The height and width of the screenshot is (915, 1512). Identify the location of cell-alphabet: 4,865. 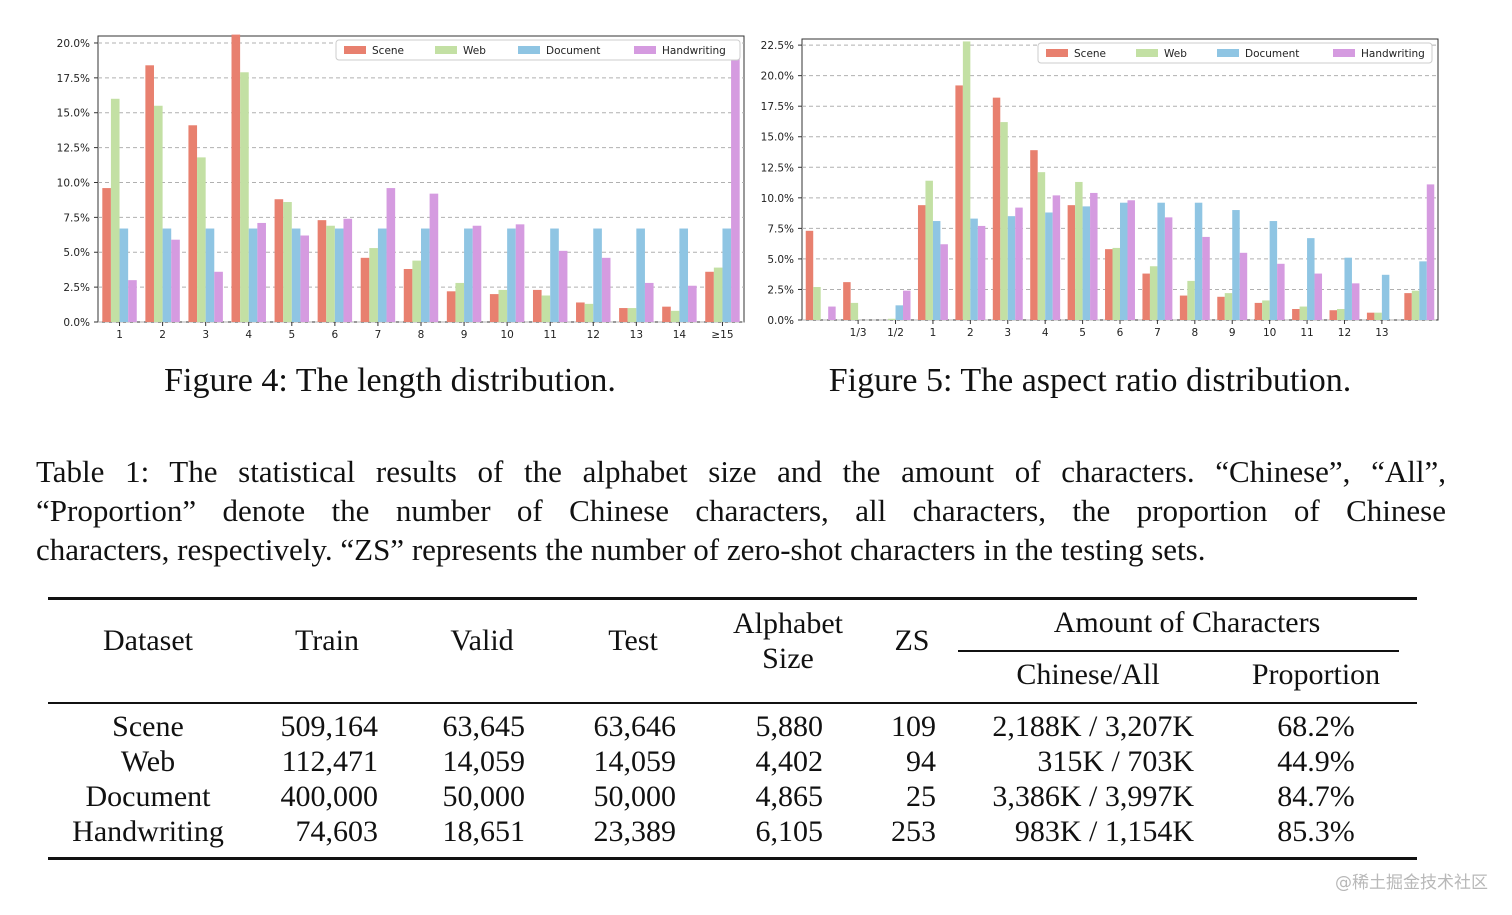
(789, 796).